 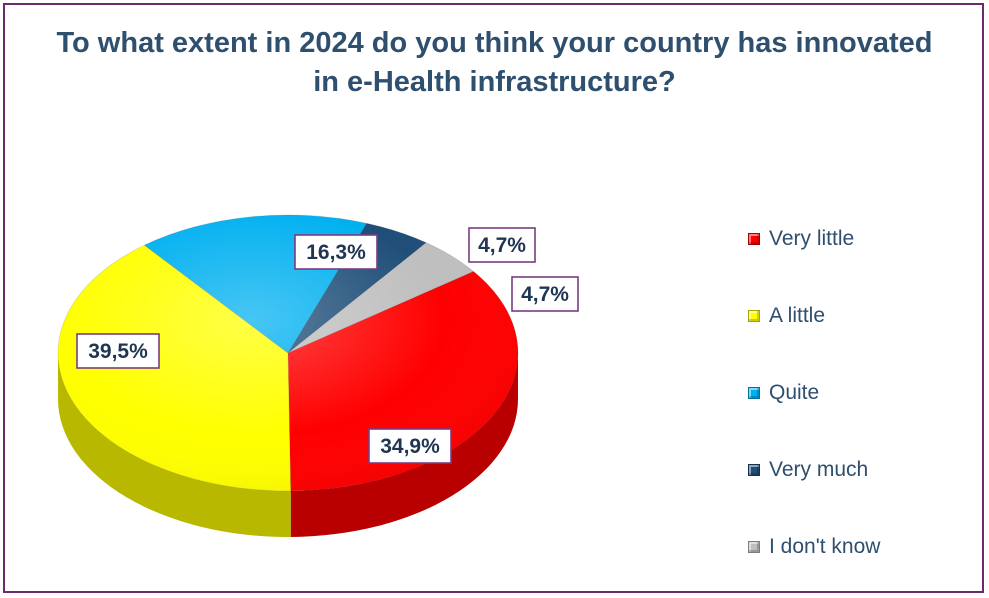 I want to click on data-label-text-very-much: 4,7%, so click(x=502, y=245).